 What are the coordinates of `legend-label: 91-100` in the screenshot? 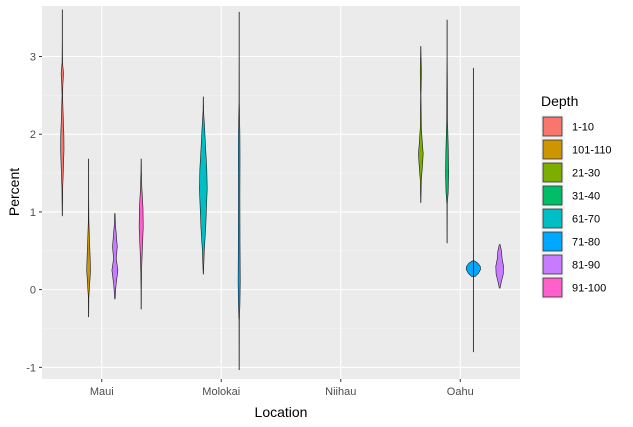 It's located at (589, 289).